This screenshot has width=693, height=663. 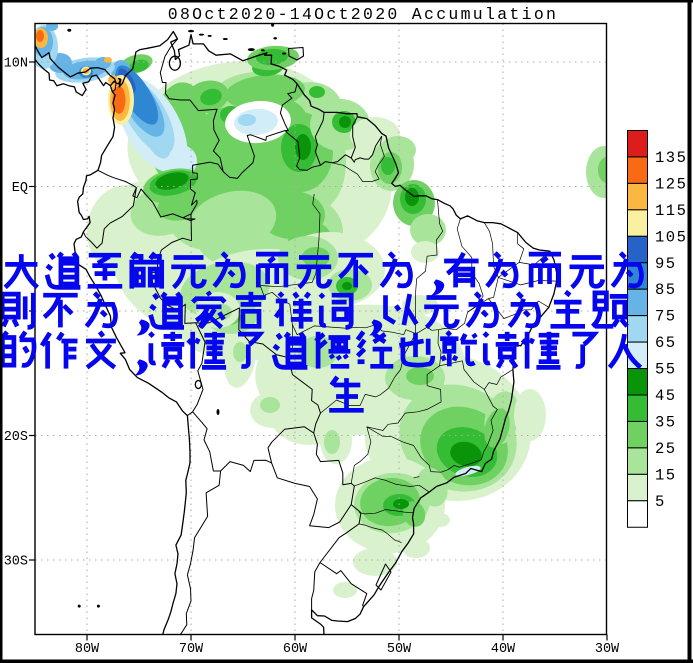 I want to click on svg-text: 20S, so click(x=16, y=437).